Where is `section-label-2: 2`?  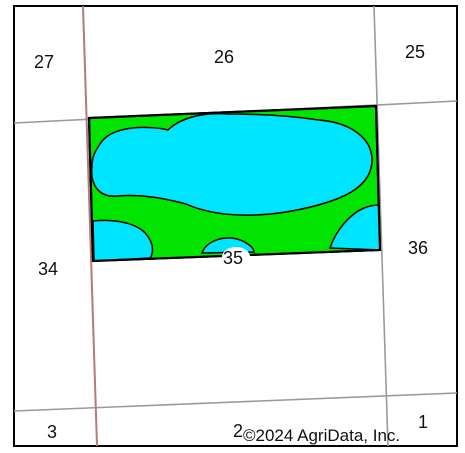
section-label-2: 2 is located at coordinates (238, 431).